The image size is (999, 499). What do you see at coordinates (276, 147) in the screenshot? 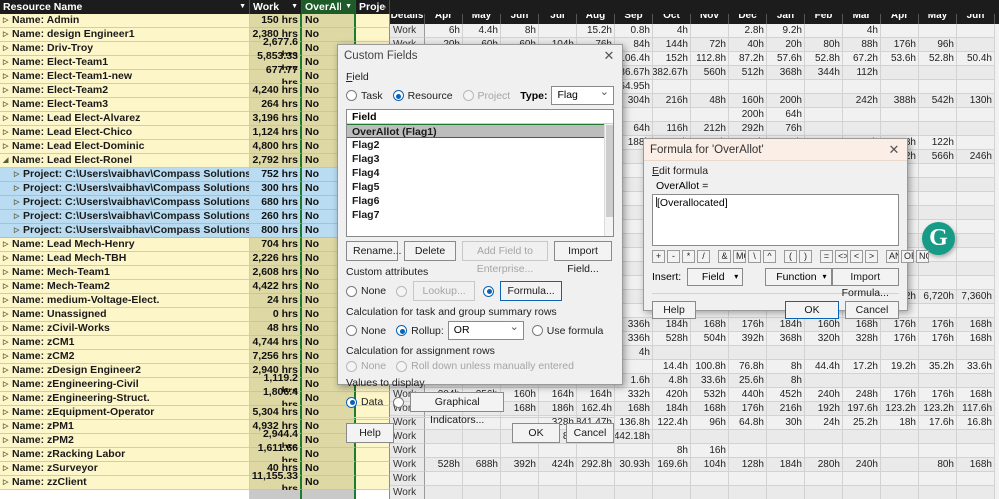
I see `cell-work: 4,800 hrs` at bounding box center [276, 147].